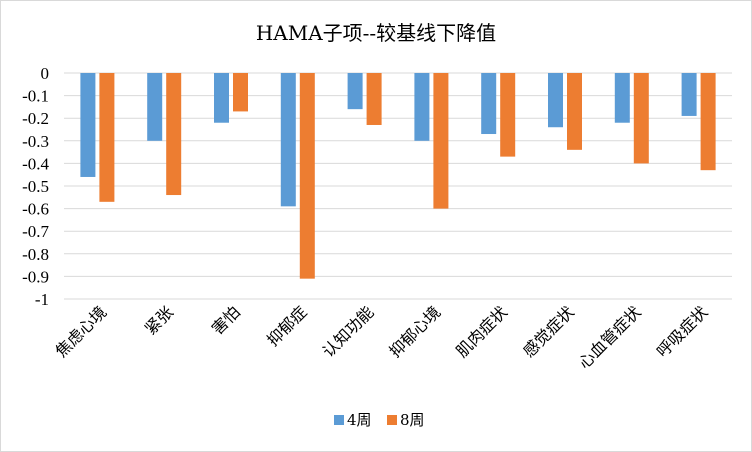 This screenshot has height=452, width=752. What do you see at coordinates (35, 209) in the screenshot?
I see `y-tick-label: -0.6` at bounding box center [35, 209].